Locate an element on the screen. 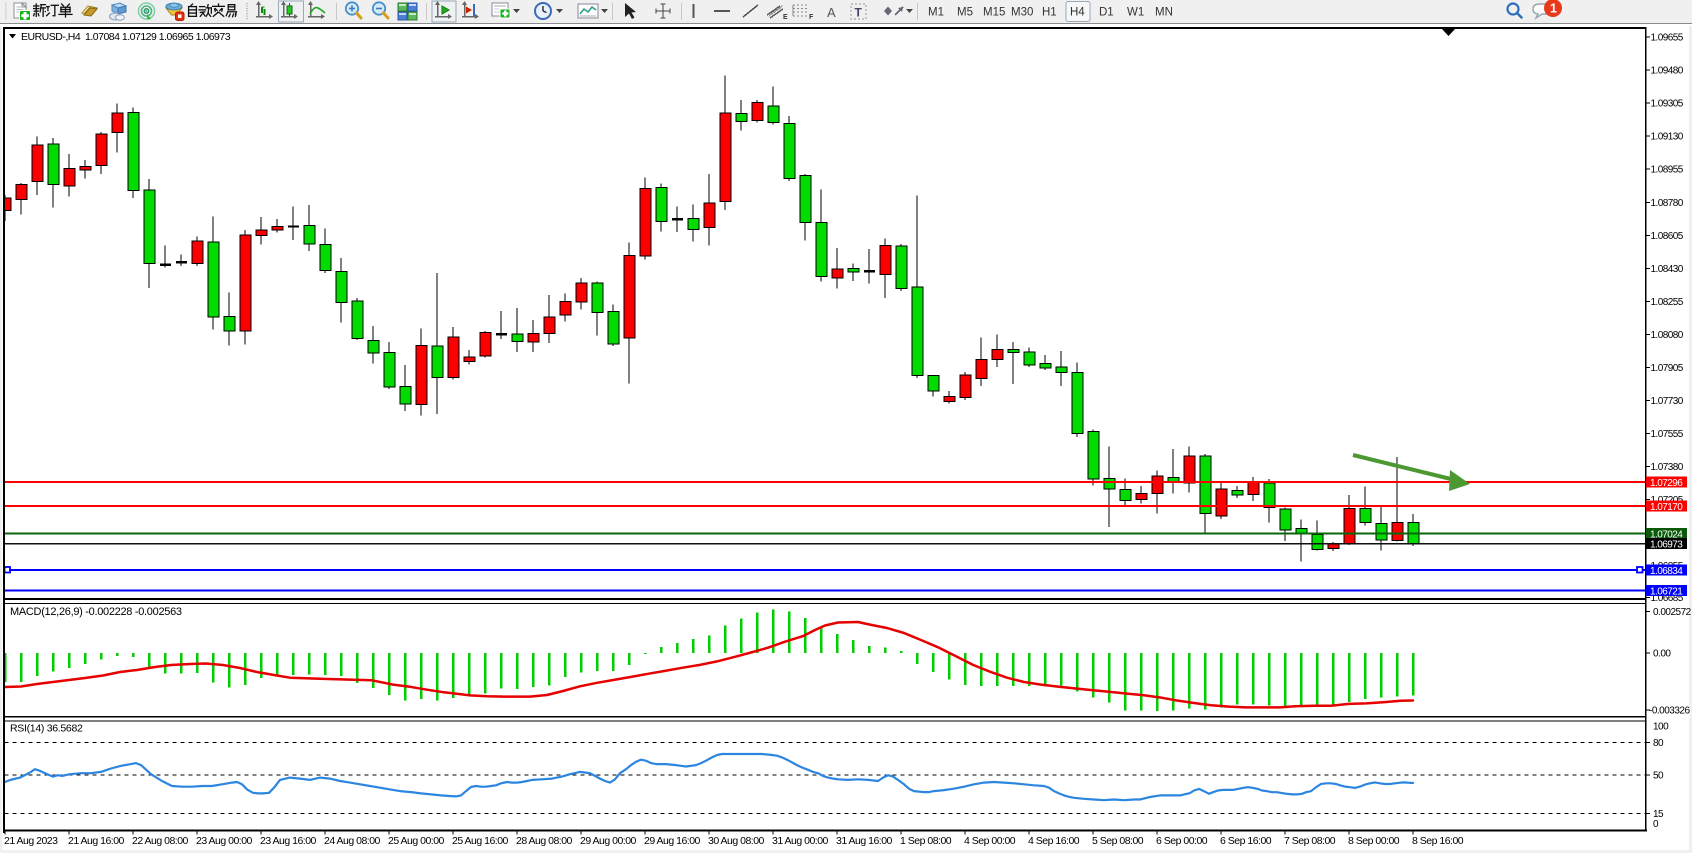 Image resolution: width=1692 pixels, height=853 pixels. svg-text: 1 is located at coordinates (1553, 9).